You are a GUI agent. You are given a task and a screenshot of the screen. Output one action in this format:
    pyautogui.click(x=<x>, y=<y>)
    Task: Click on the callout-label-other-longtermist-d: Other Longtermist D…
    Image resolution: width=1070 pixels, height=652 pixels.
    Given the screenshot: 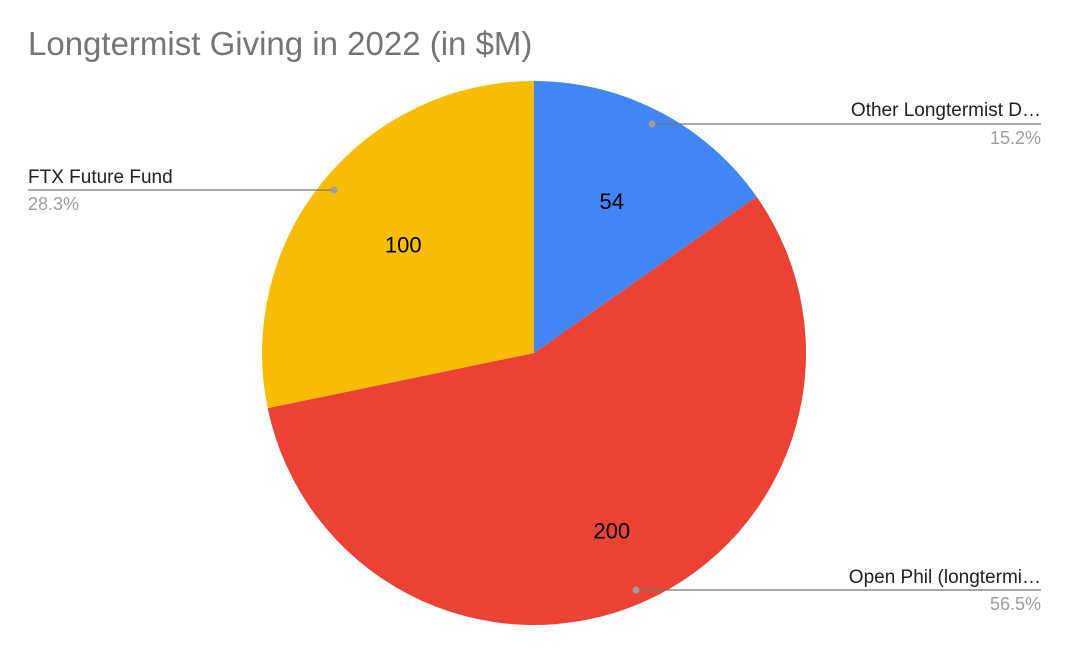 What is the action you would take?
    pyautogui.click(x=946, y=110)
    